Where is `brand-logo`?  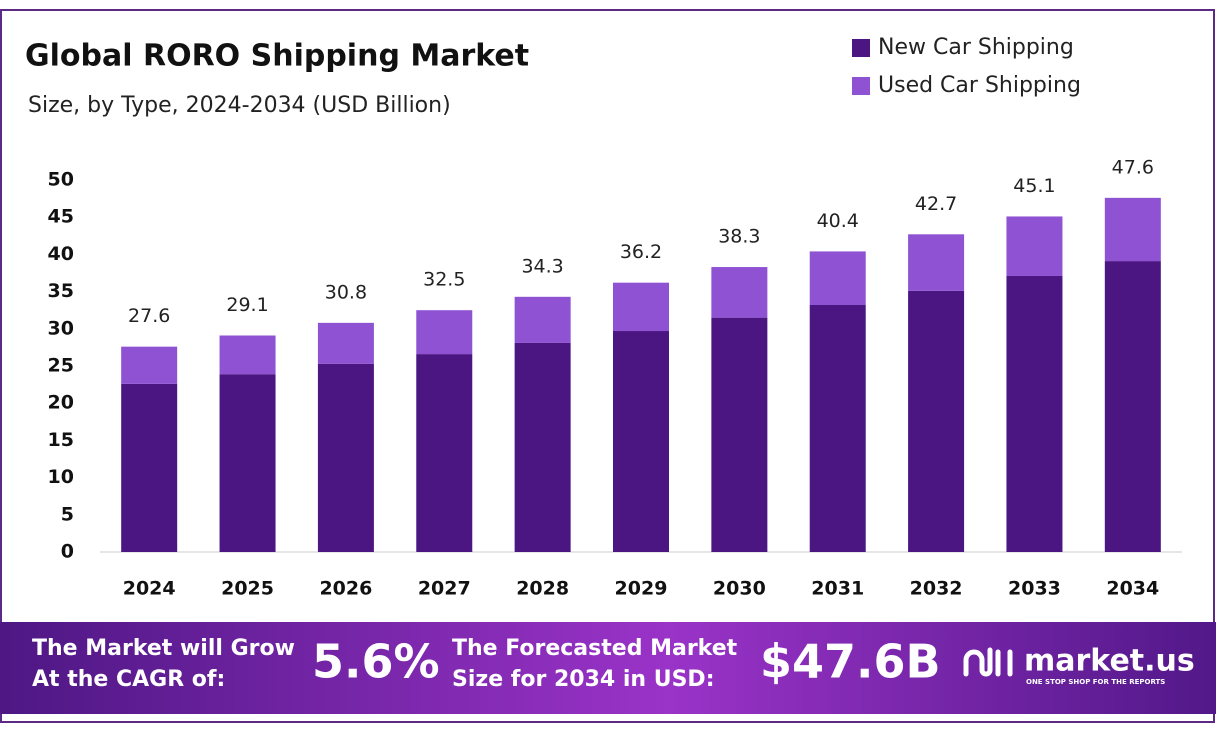 brand-logo is located at coordinates (988, 662).